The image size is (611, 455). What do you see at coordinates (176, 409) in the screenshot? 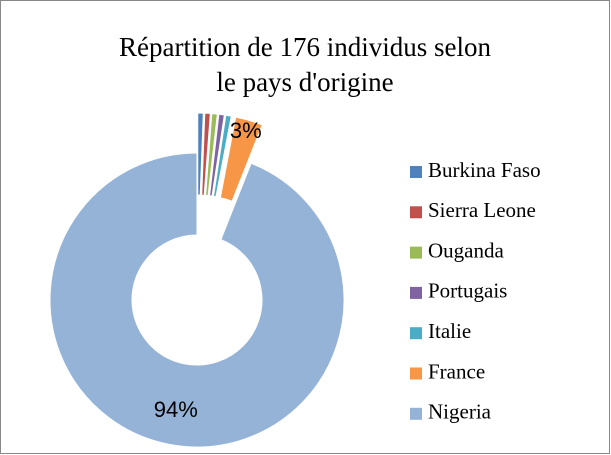
I see `data-label: 94%` at bounding box center [176, 409].